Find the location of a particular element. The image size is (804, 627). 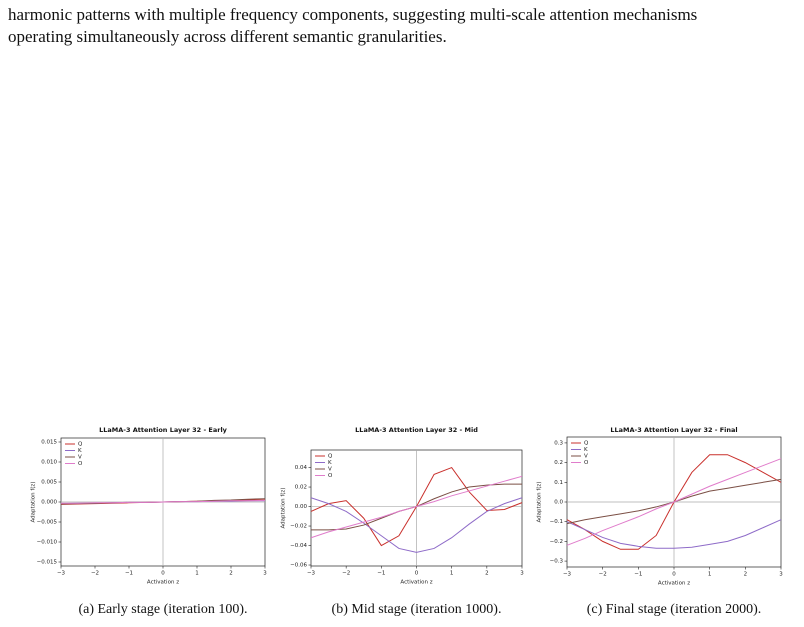

y-tick-label: −0.04 is located at coordinates (298, 546).